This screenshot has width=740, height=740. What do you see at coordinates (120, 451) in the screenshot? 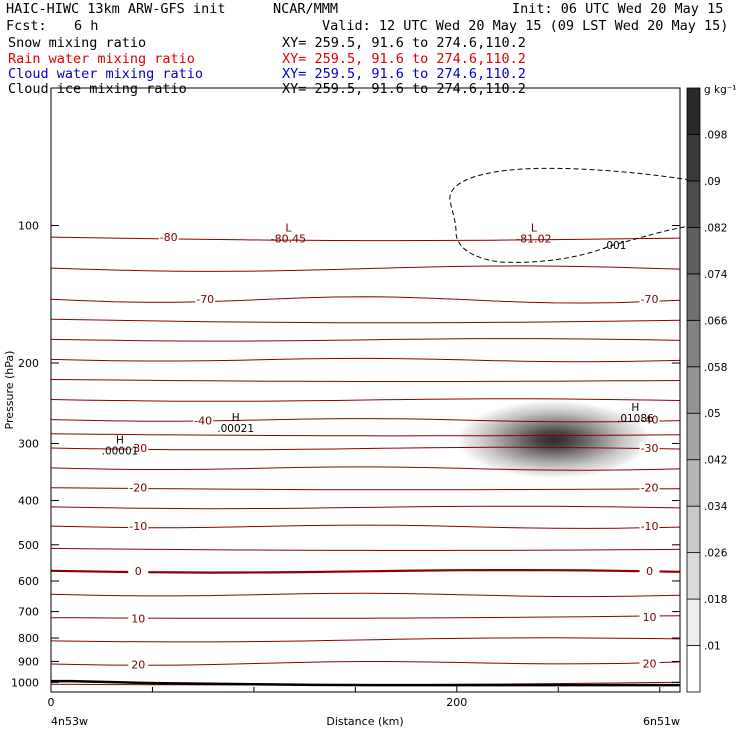
I see `high-value: .00001` at bounding box center [120, 451].